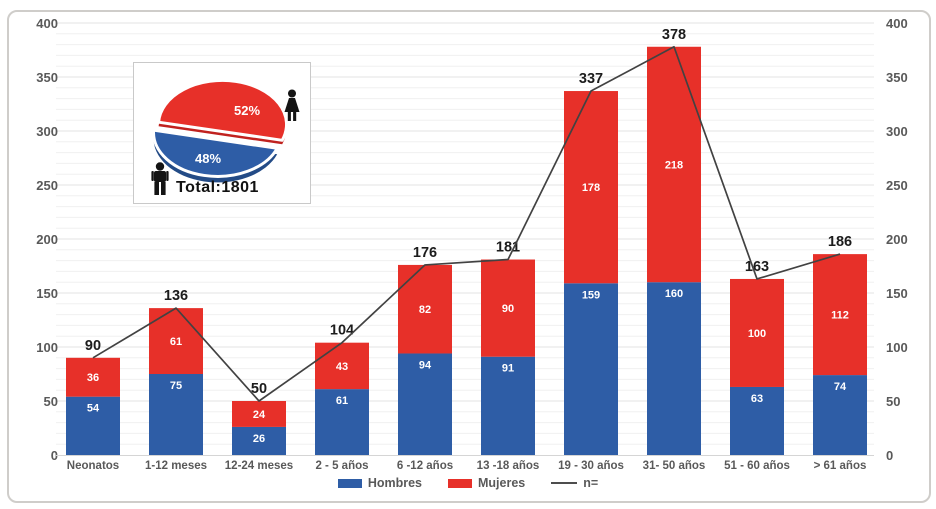 The width and height of the screenshot is (936, 509). Describe the element at coordinates (460, 483) in the screenshot. I see `mujeres-swatch-icon` at that location.